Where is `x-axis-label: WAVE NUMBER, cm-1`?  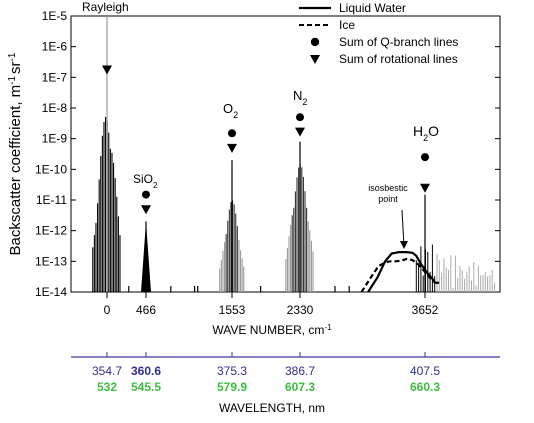 x-axis-label: WAVE NUMBER, cm-1 is located at coordinates (272, 330).